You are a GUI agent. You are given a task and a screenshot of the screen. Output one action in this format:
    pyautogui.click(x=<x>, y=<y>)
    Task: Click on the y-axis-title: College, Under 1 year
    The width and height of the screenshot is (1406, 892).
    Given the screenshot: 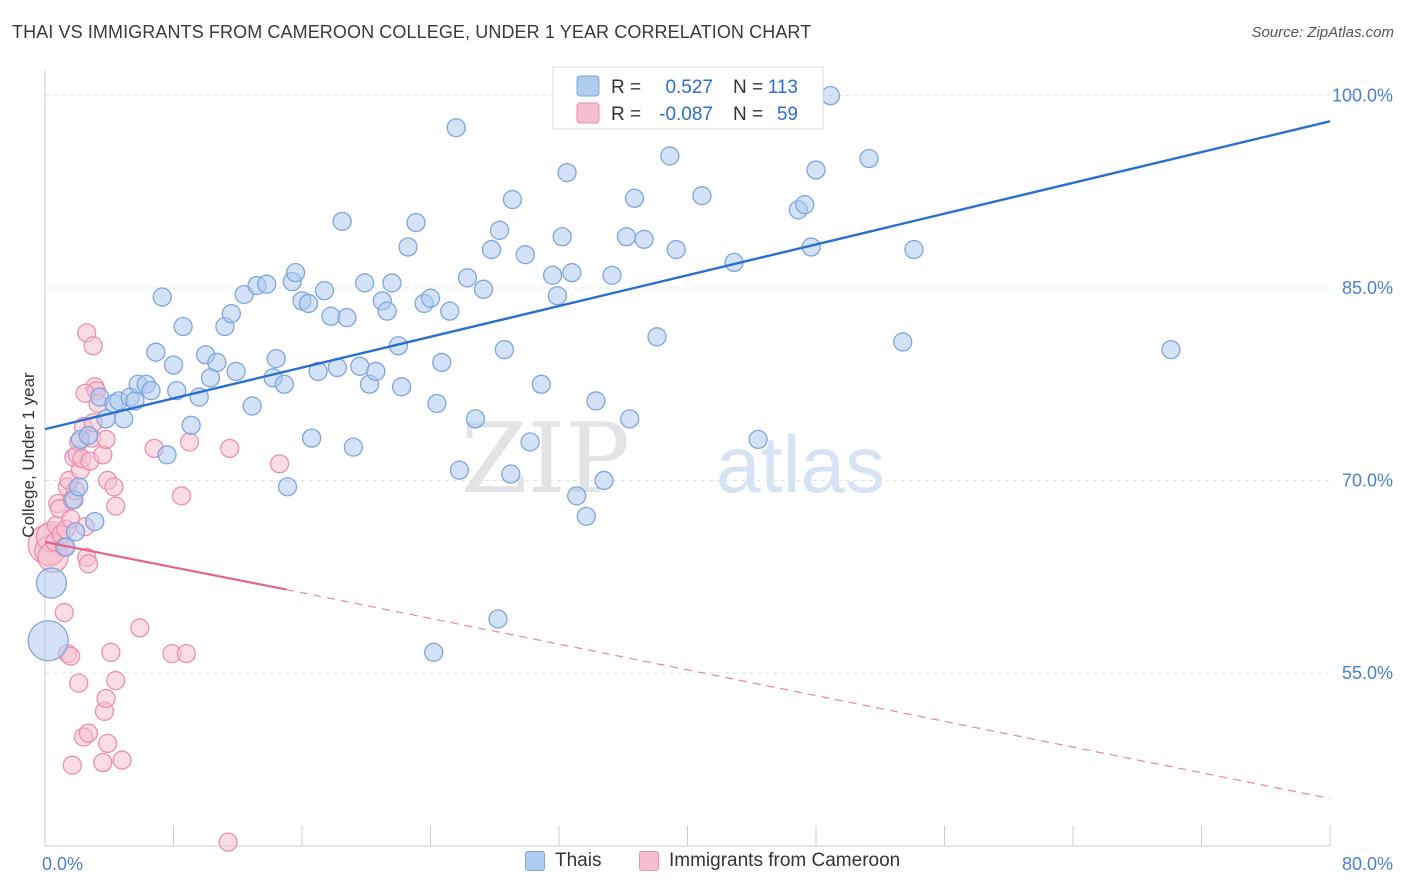 What is the action you would take?
    pyautogui.click(x=28, y=455)
    